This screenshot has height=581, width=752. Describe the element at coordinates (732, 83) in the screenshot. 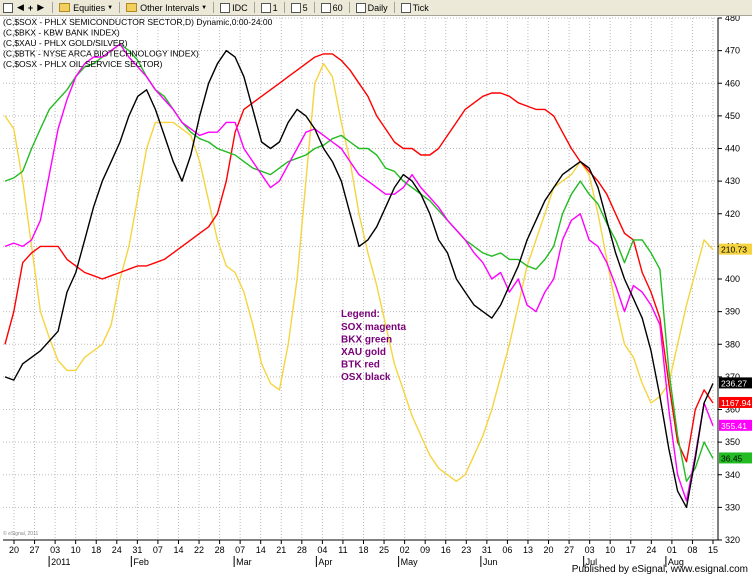

I see `y-tick-label: 460` at that location.